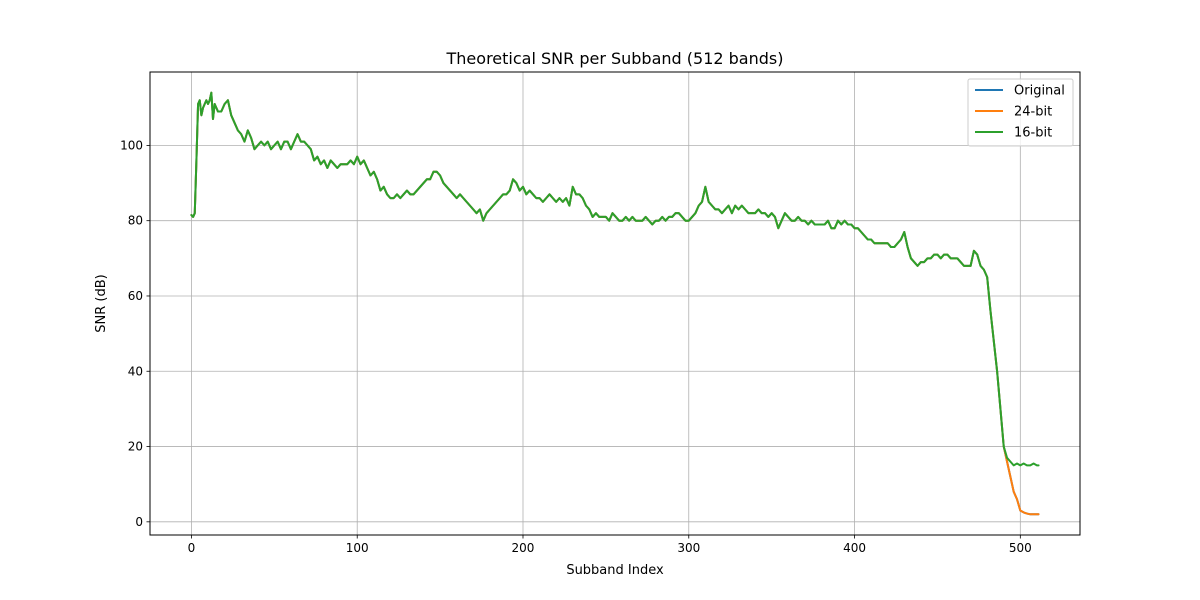 The width and height of the screenshot is (1200, 600). Describe the element at coordinates (1020, 548) in the screenshot. I see `x-tick-label: 500` at that location.